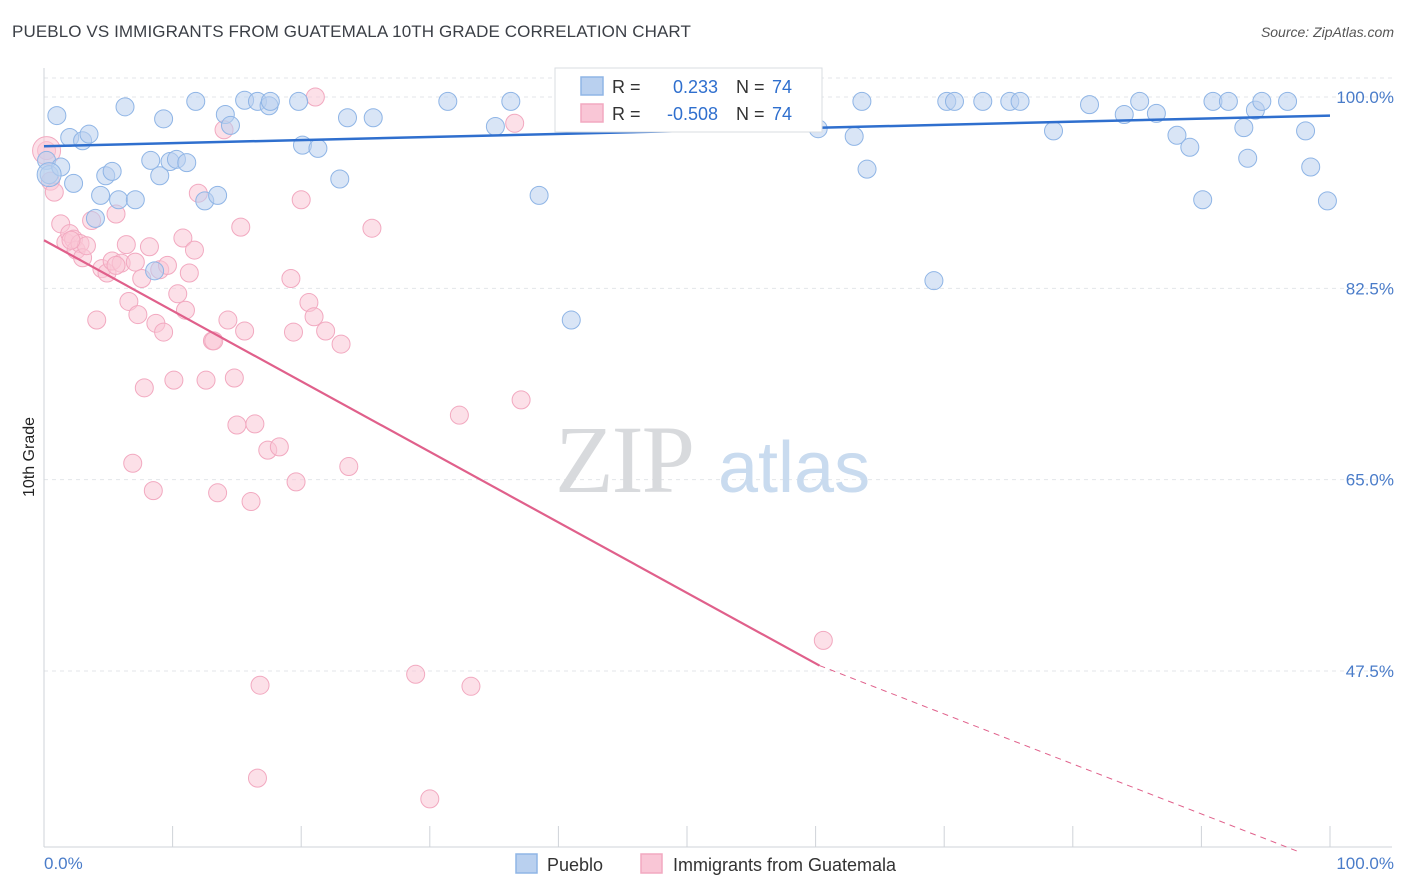 This screenshot has width=1406, height=892. What do you see at coordinates (575, 865) in the screenshot?
I see `bottom-legend-label-pueblo: Pueblo` at bounding box center [575, 865].